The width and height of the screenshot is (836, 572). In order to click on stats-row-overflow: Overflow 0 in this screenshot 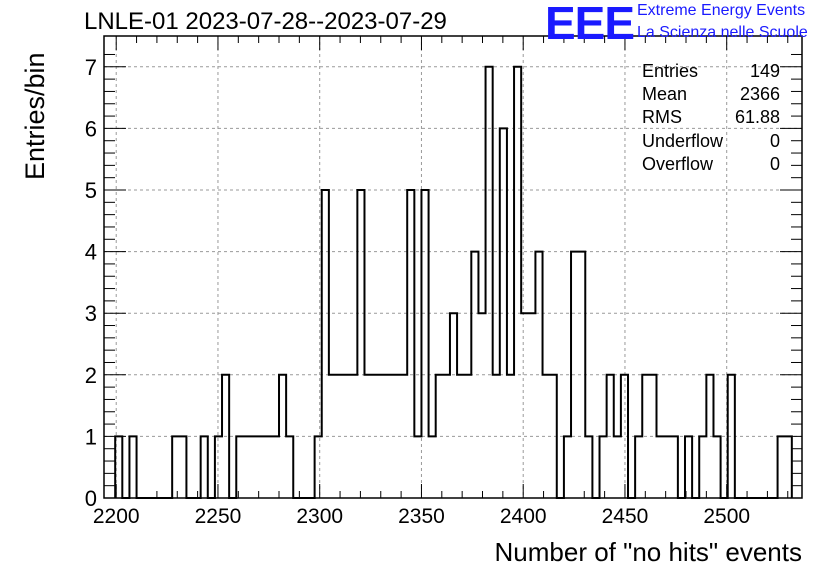, I will do `click(711, 164)`.